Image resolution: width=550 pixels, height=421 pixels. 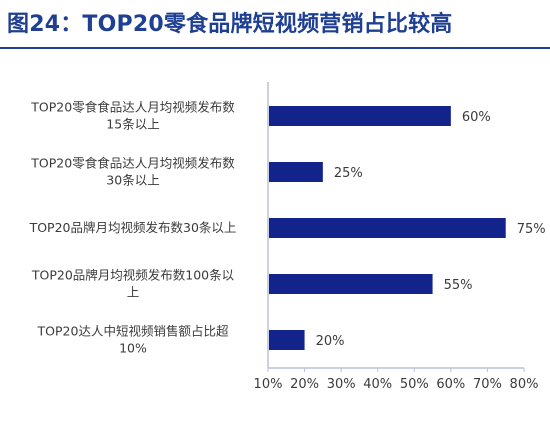 What do you see at coordinates (341, 384) in the screenshot?
I see `x-tick-label: 30%` at bounding box center [341, 384].